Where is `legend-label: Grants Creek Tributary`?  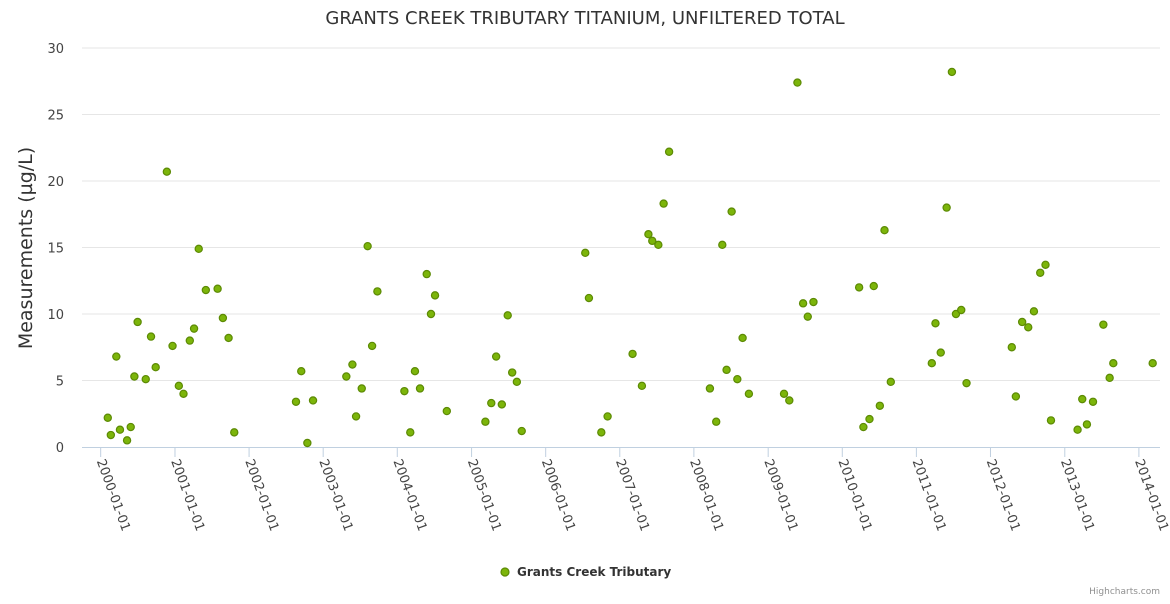
legend-label: Grants Creek Tributary is located at coordinates (594, 572).